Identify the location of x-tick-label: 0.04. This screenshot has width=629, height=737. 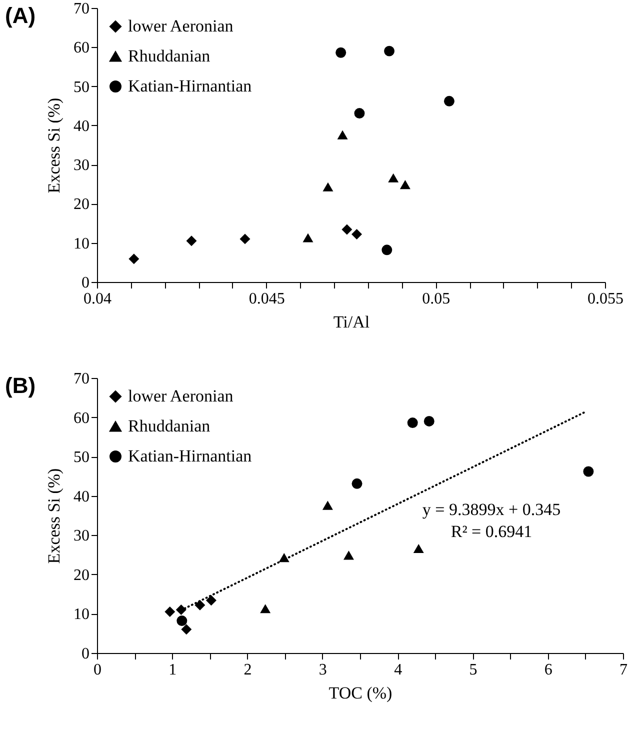
(98, 299).